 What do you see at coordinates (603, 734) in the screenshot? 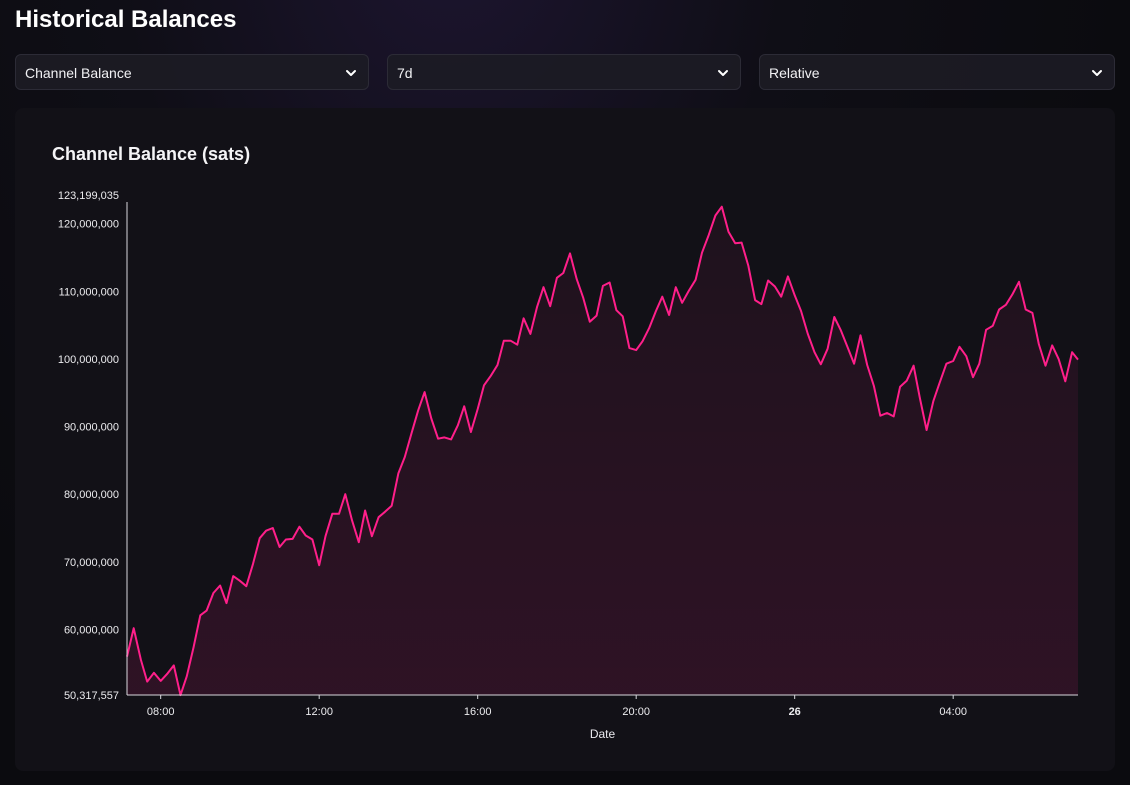
I see `x-axis-label: Date` at bounding box center [603, 734].